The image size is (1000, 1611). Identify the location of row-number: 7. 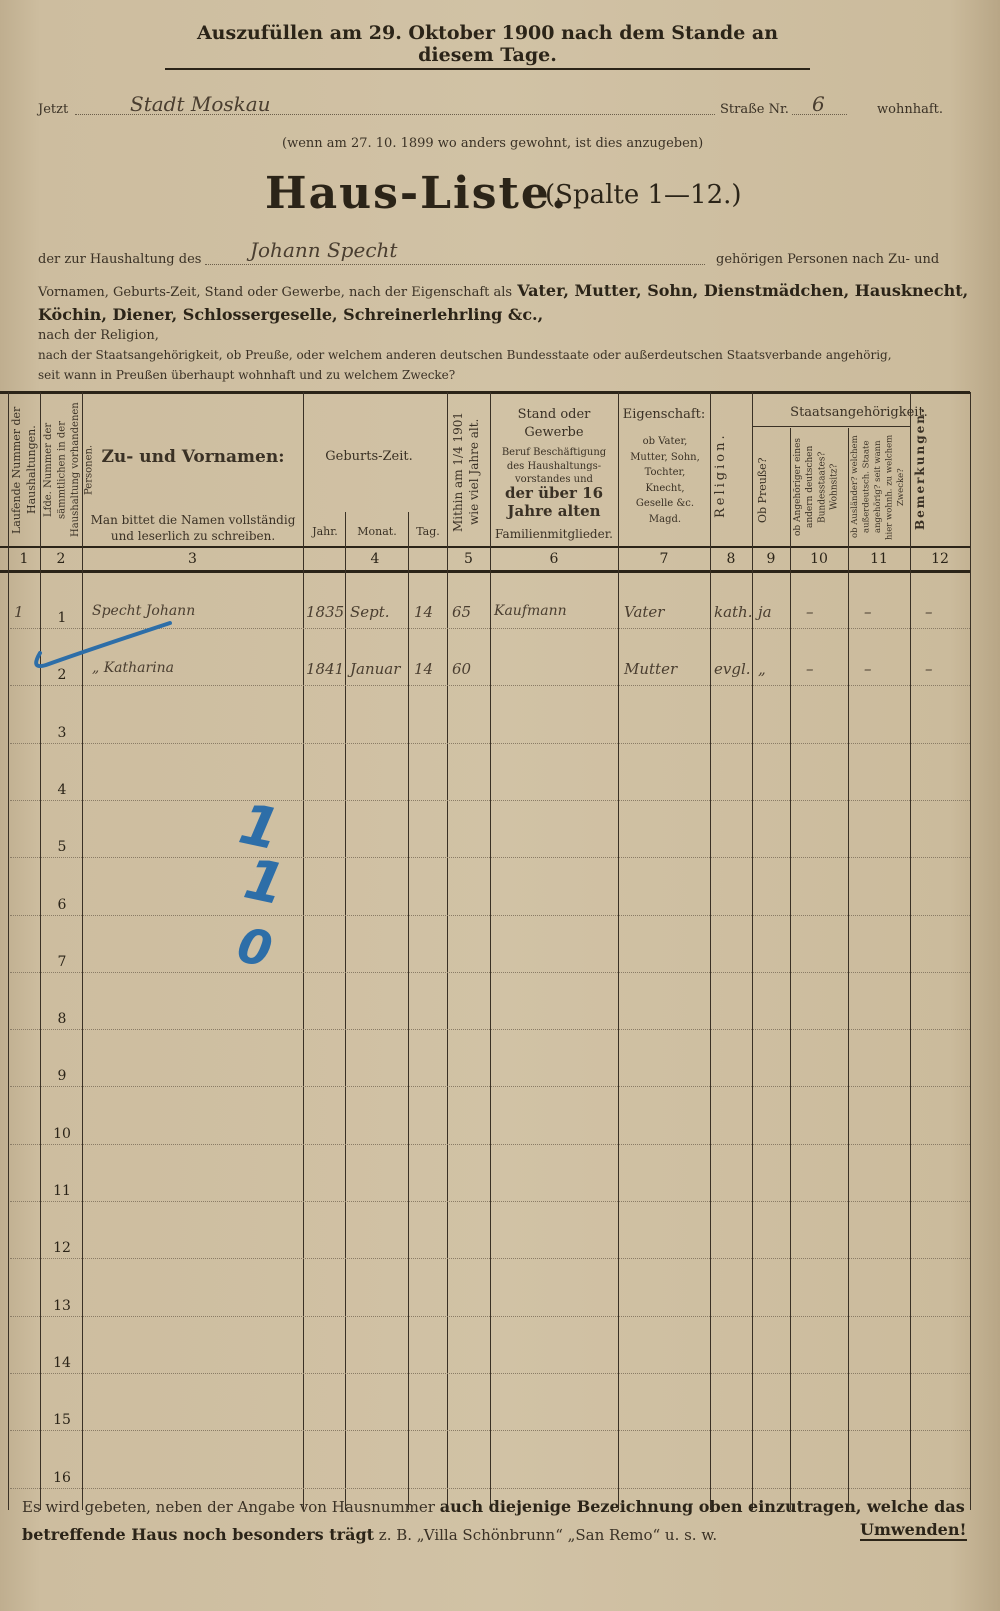
(62, 961).